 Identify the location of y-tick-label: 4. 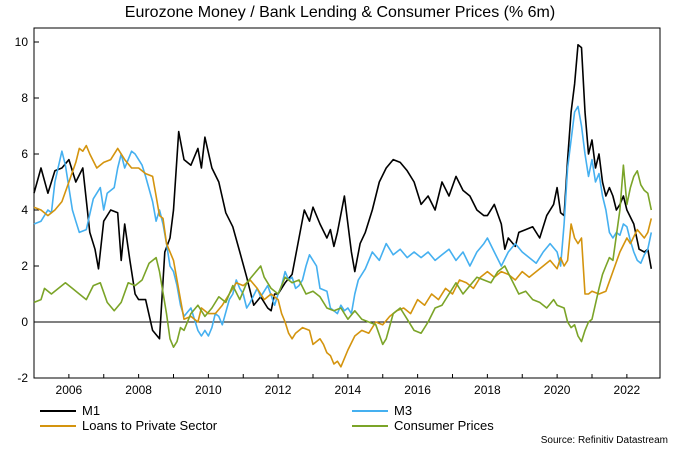
(24, 210).